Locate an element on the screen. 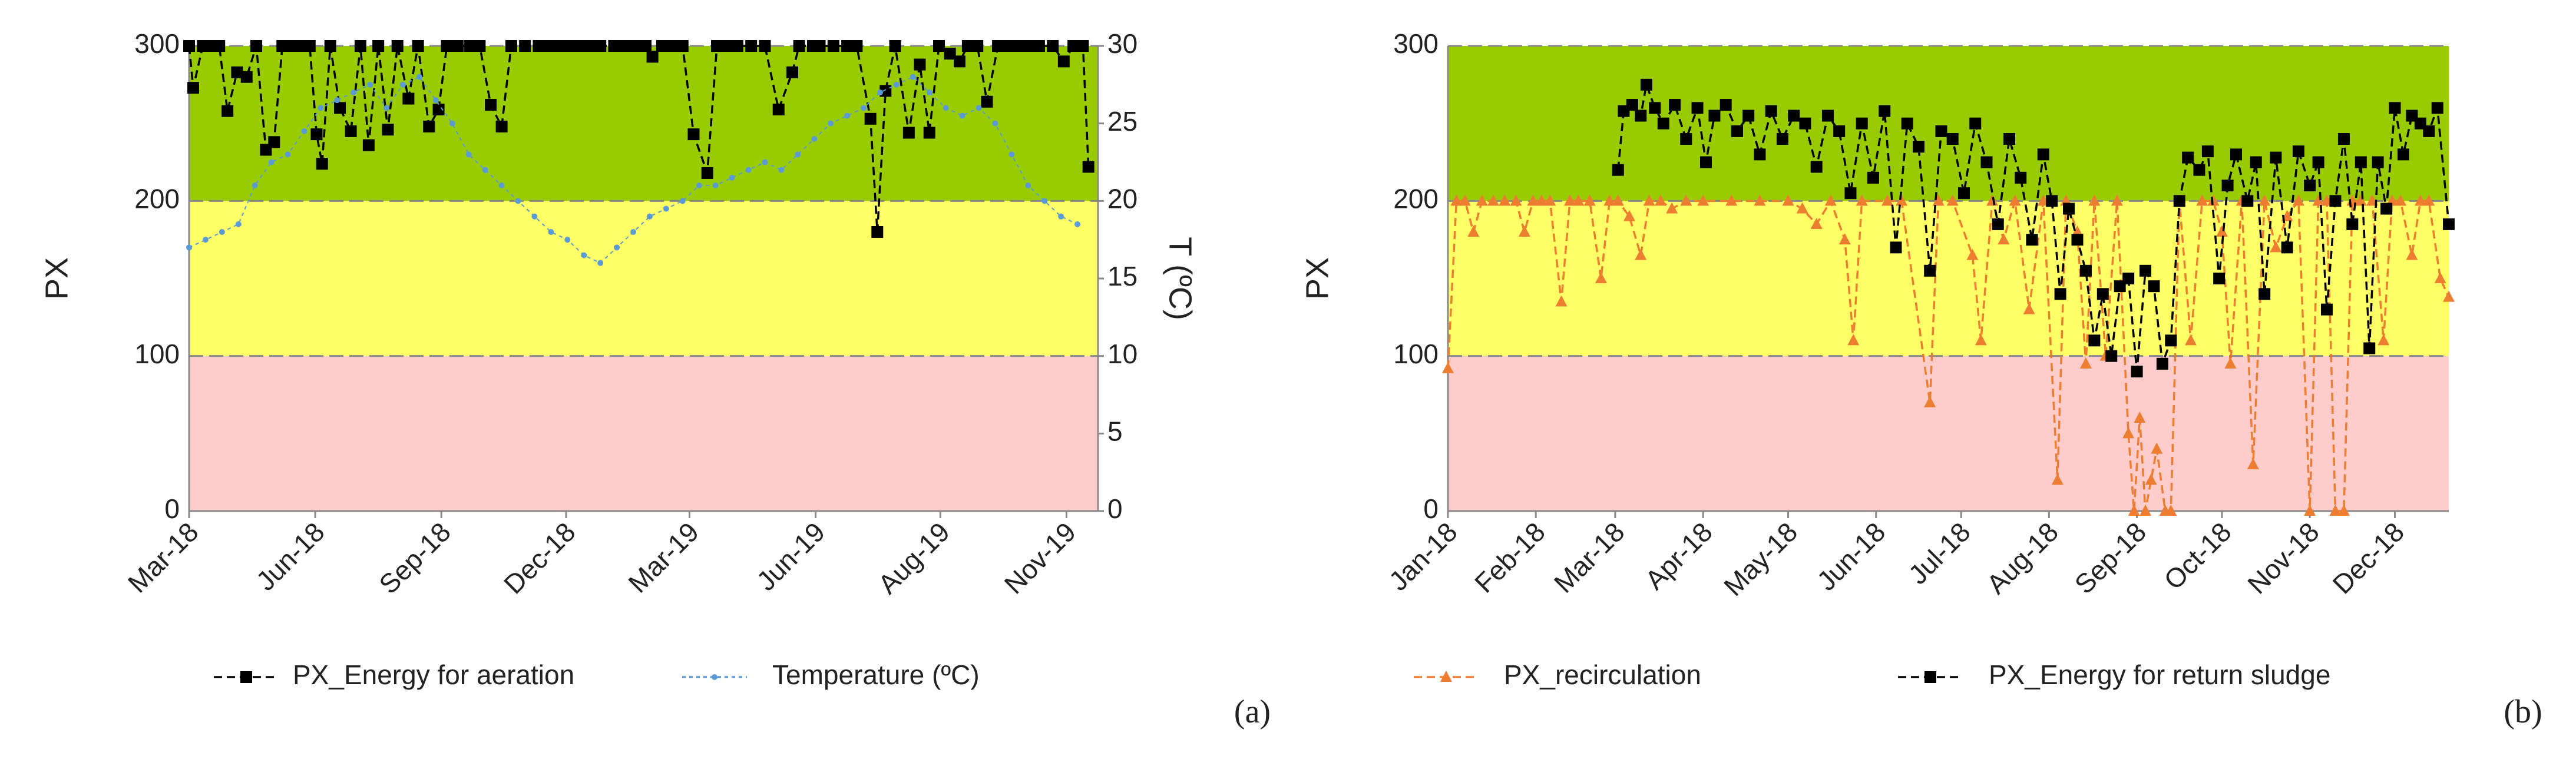  x-tick-label: Mar-18 is located at coordinates (163, 557).